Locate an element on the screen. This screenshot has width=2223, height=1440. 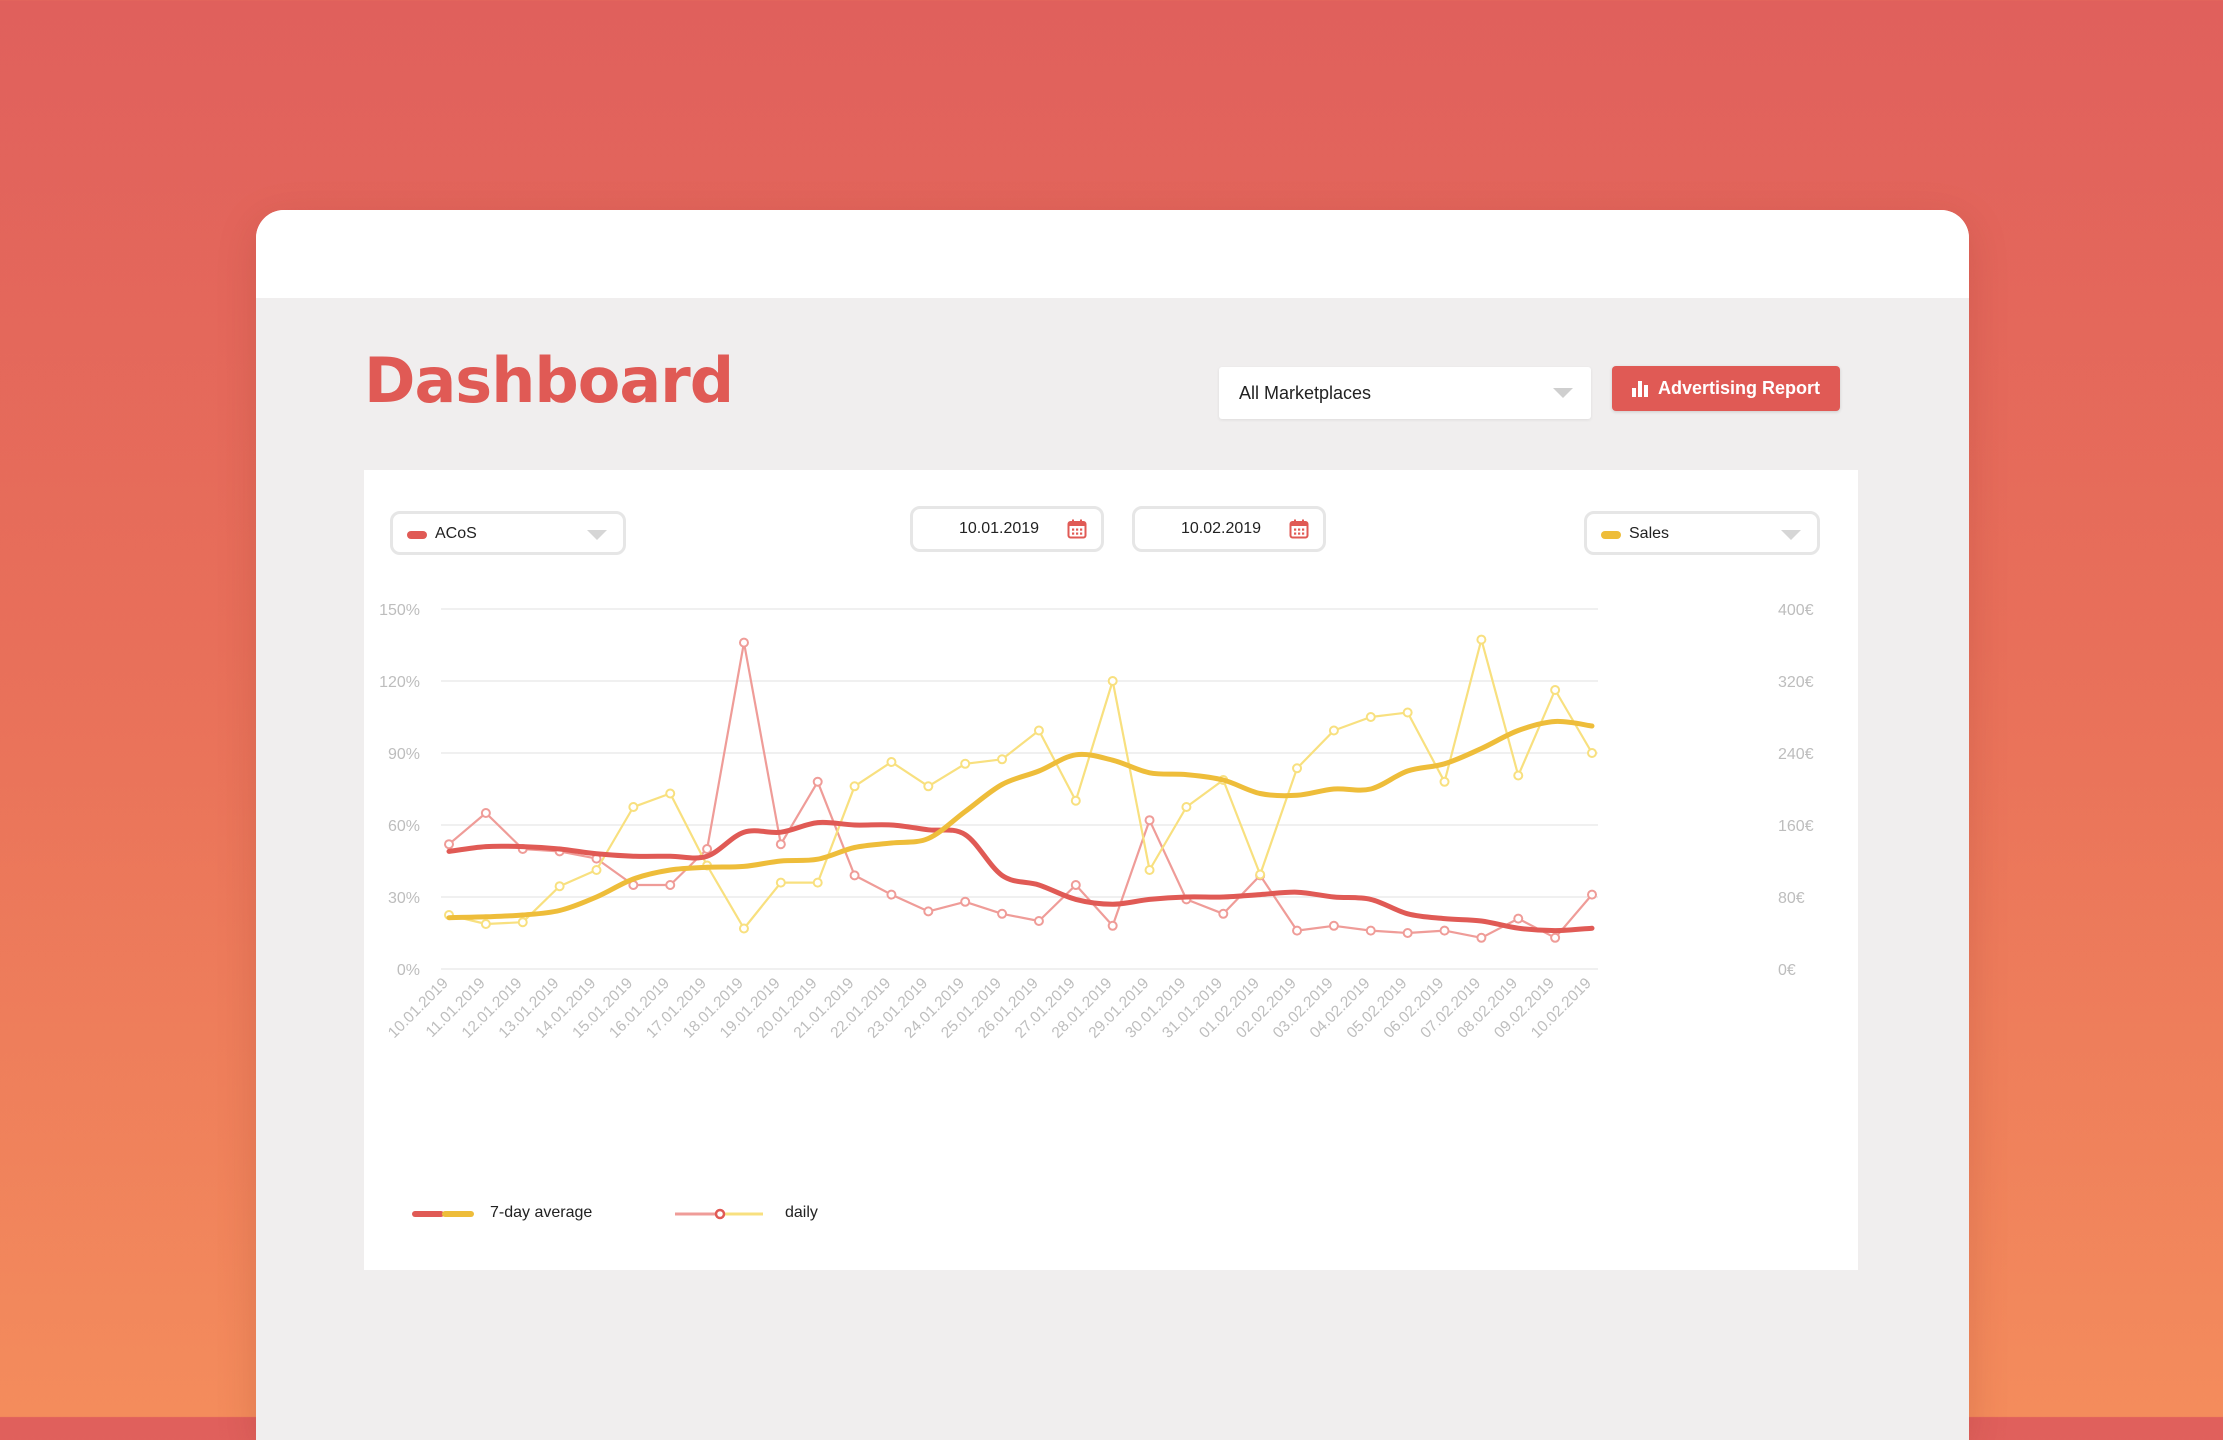
advertising-report-button: Advertising Report is located at coordinates (1726, 388).